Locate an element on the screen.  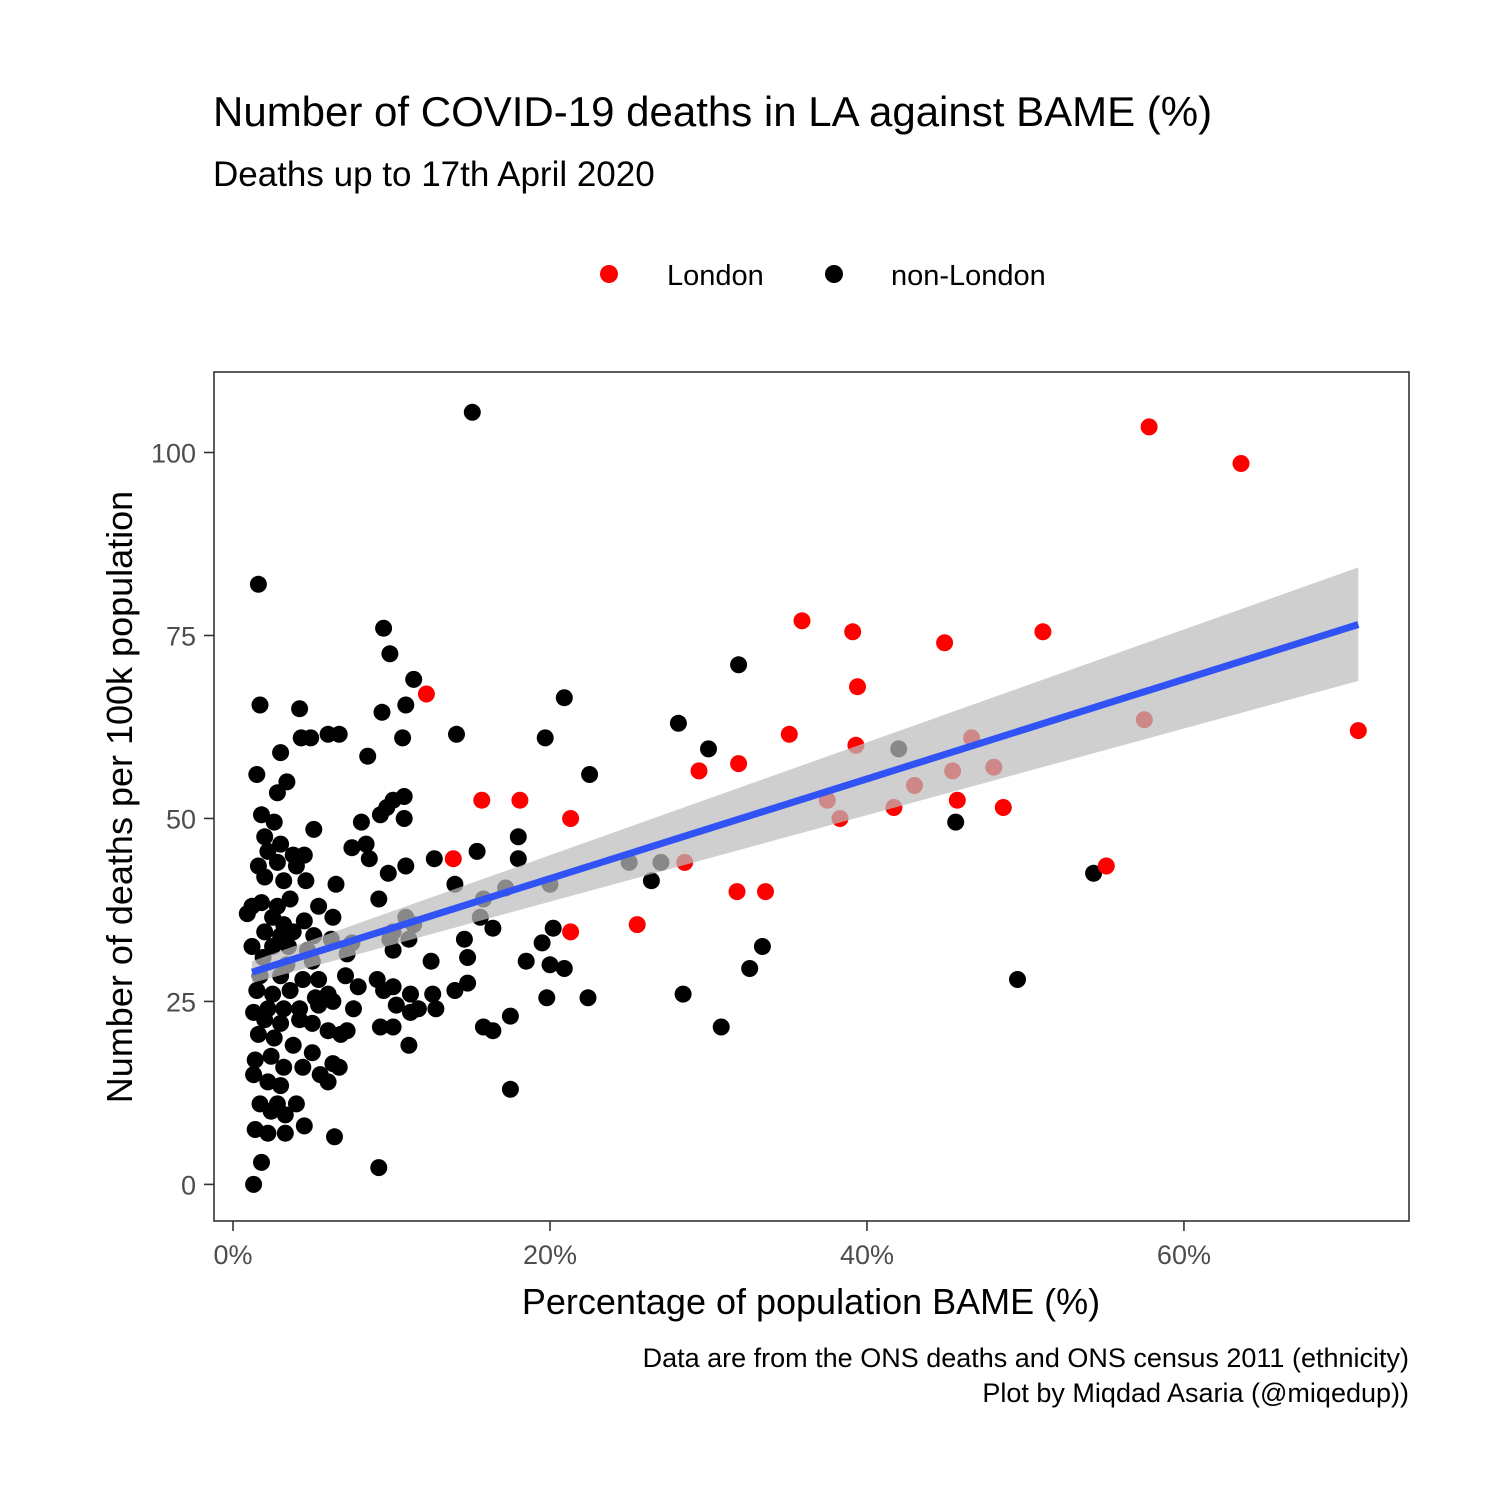
legend-label-london: London is located at coordinates (715, 276).